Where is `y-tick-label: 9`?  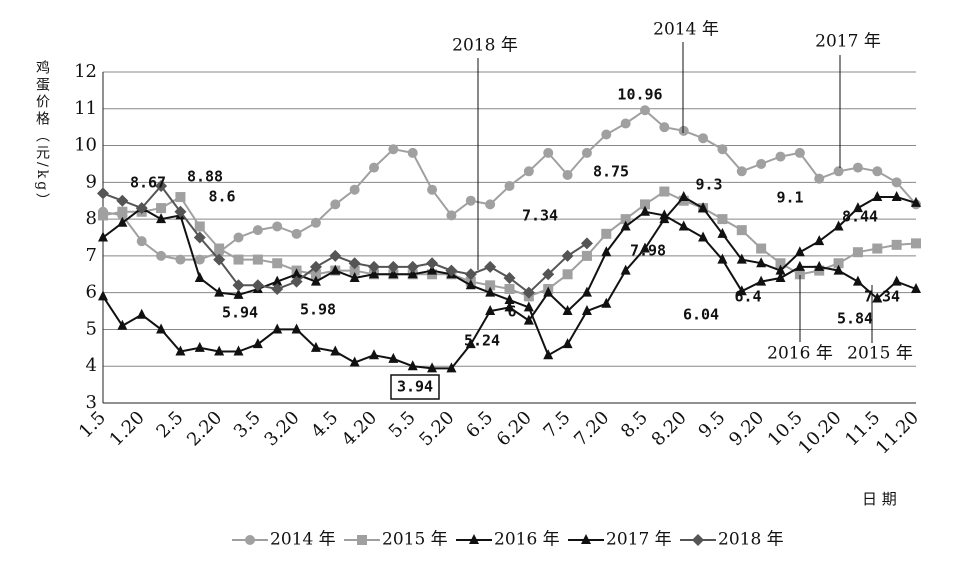 y-tick-label: 9 is located at coordinates (91, 181).